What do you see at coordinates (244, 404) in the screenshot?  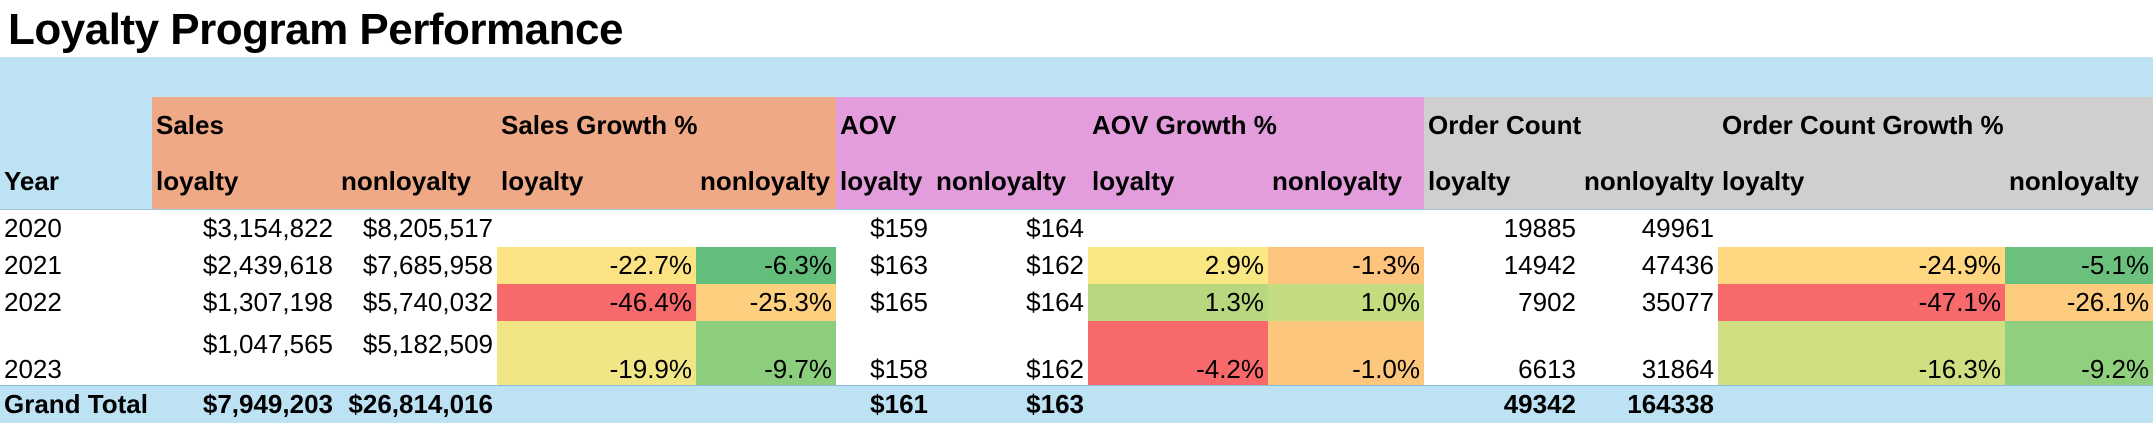 I see `total-sales-loyalty-cell: $7,949,203` at bounding box center [244, 404].